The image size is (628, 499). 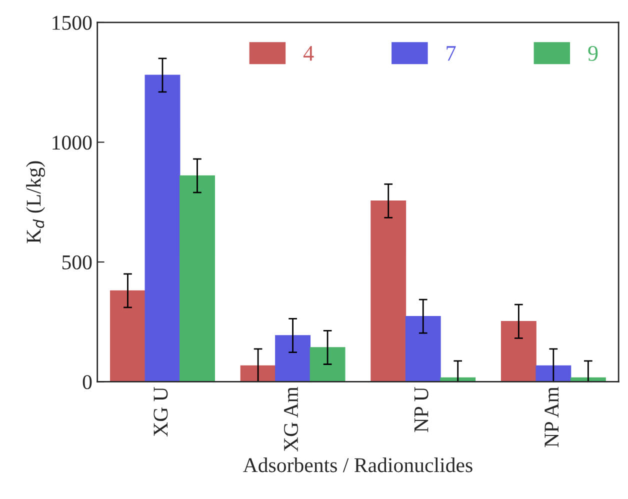 What do you see at coordinates (72, 23) in the screenshot?
I see `y-tick-label: 1500` at bounding box center [72, 23].